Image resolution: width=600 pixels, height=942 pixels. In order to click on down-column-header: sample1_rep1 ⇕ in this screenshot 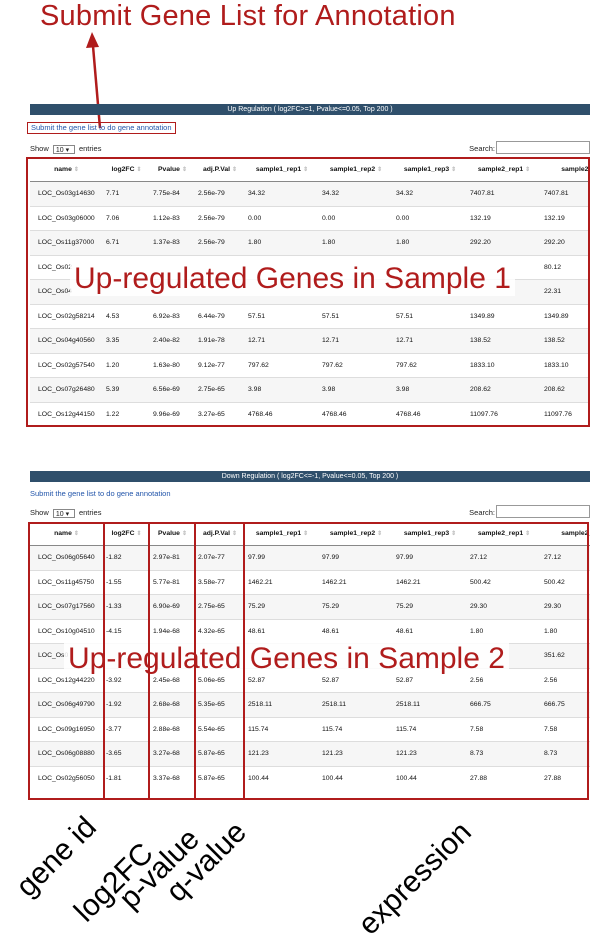, I will do `click(282, 533)`.